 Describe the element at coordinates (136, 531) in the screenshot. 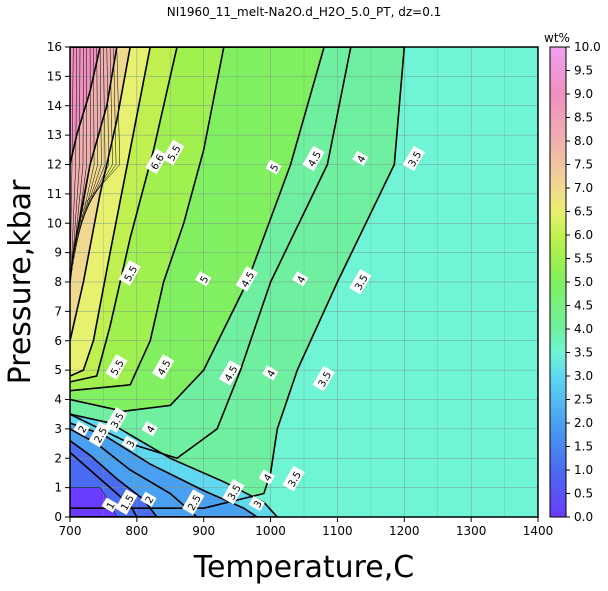

I see `x-tick-label: 800` at that location.